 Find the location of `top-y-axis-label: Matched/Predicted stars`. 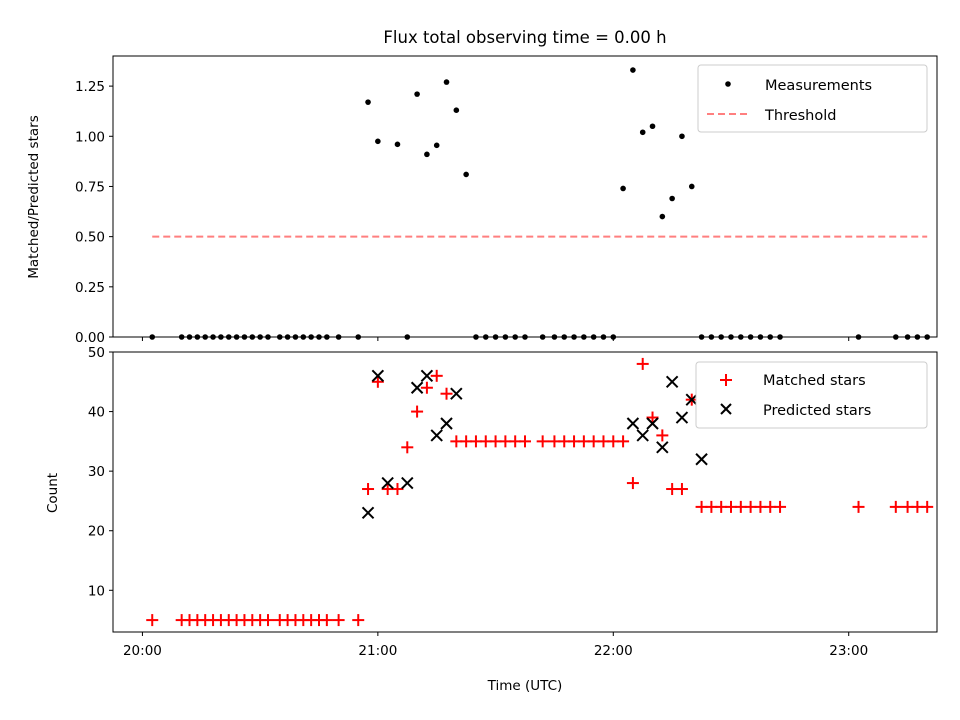

top-y-axis-label: Matched/Predicted stars is located at coordinates (34, 196).